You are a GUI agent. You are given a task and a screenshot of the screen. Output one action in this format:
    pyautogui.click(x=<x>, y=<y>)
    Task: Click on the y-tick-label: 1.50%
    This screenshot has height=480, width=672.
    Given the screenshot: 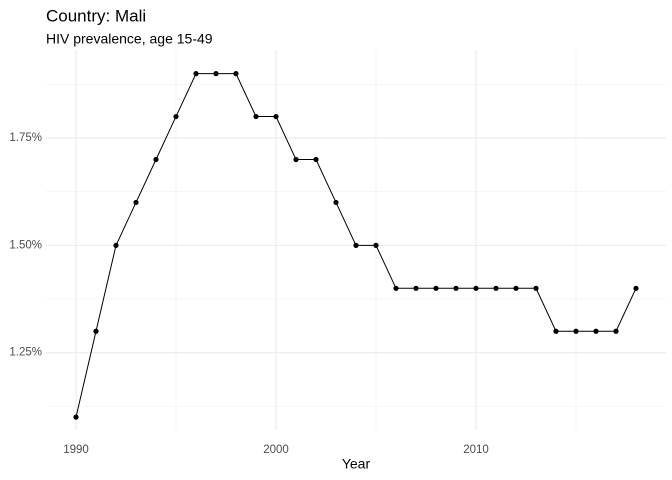 What is the action you would take?
    pyautogui.click(x=25, y=245)
    